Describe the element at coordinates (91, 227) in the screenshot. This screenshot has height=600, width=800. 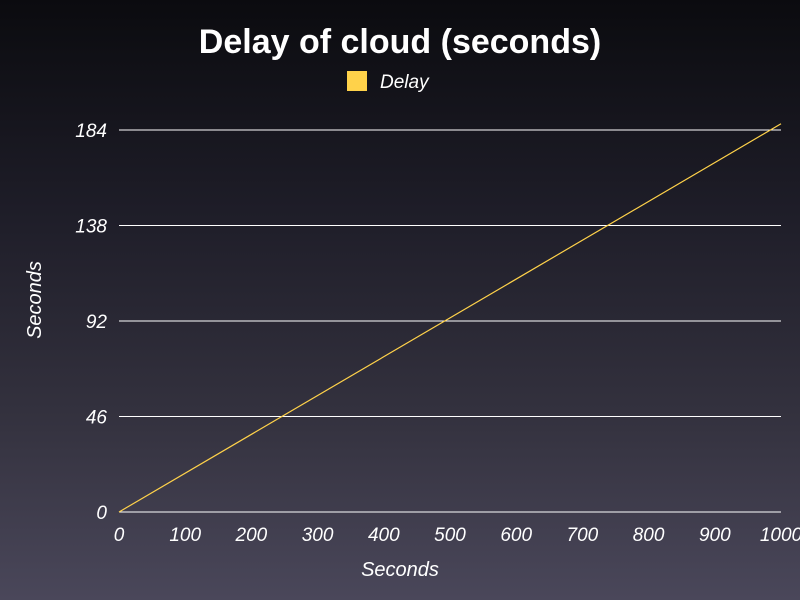
I see `y-tick-label: 138` at that location.